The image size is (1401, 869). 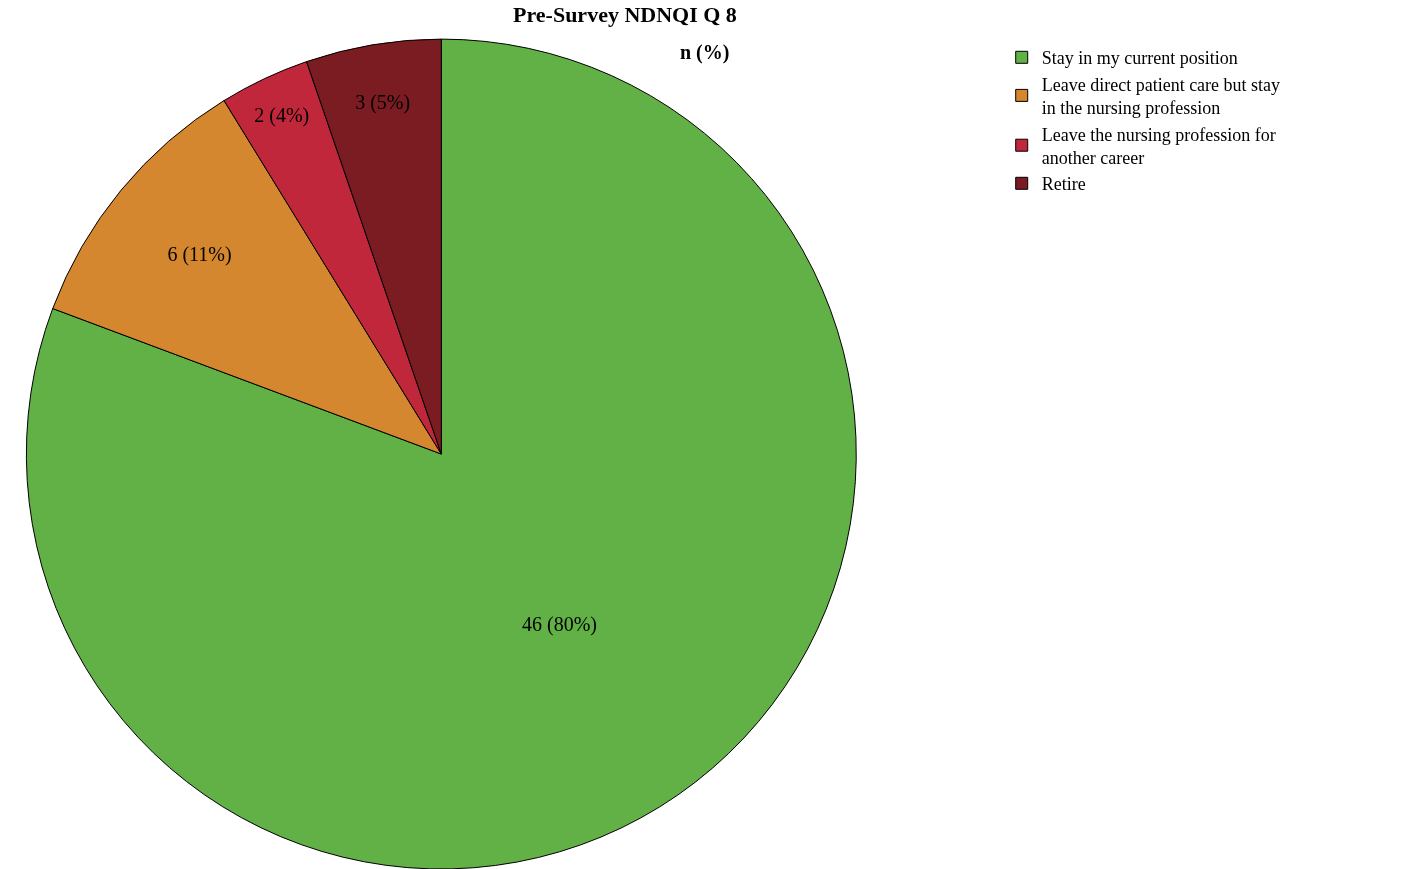 I want to click on data-label: 2 (4%), so click(x=282, y=116).